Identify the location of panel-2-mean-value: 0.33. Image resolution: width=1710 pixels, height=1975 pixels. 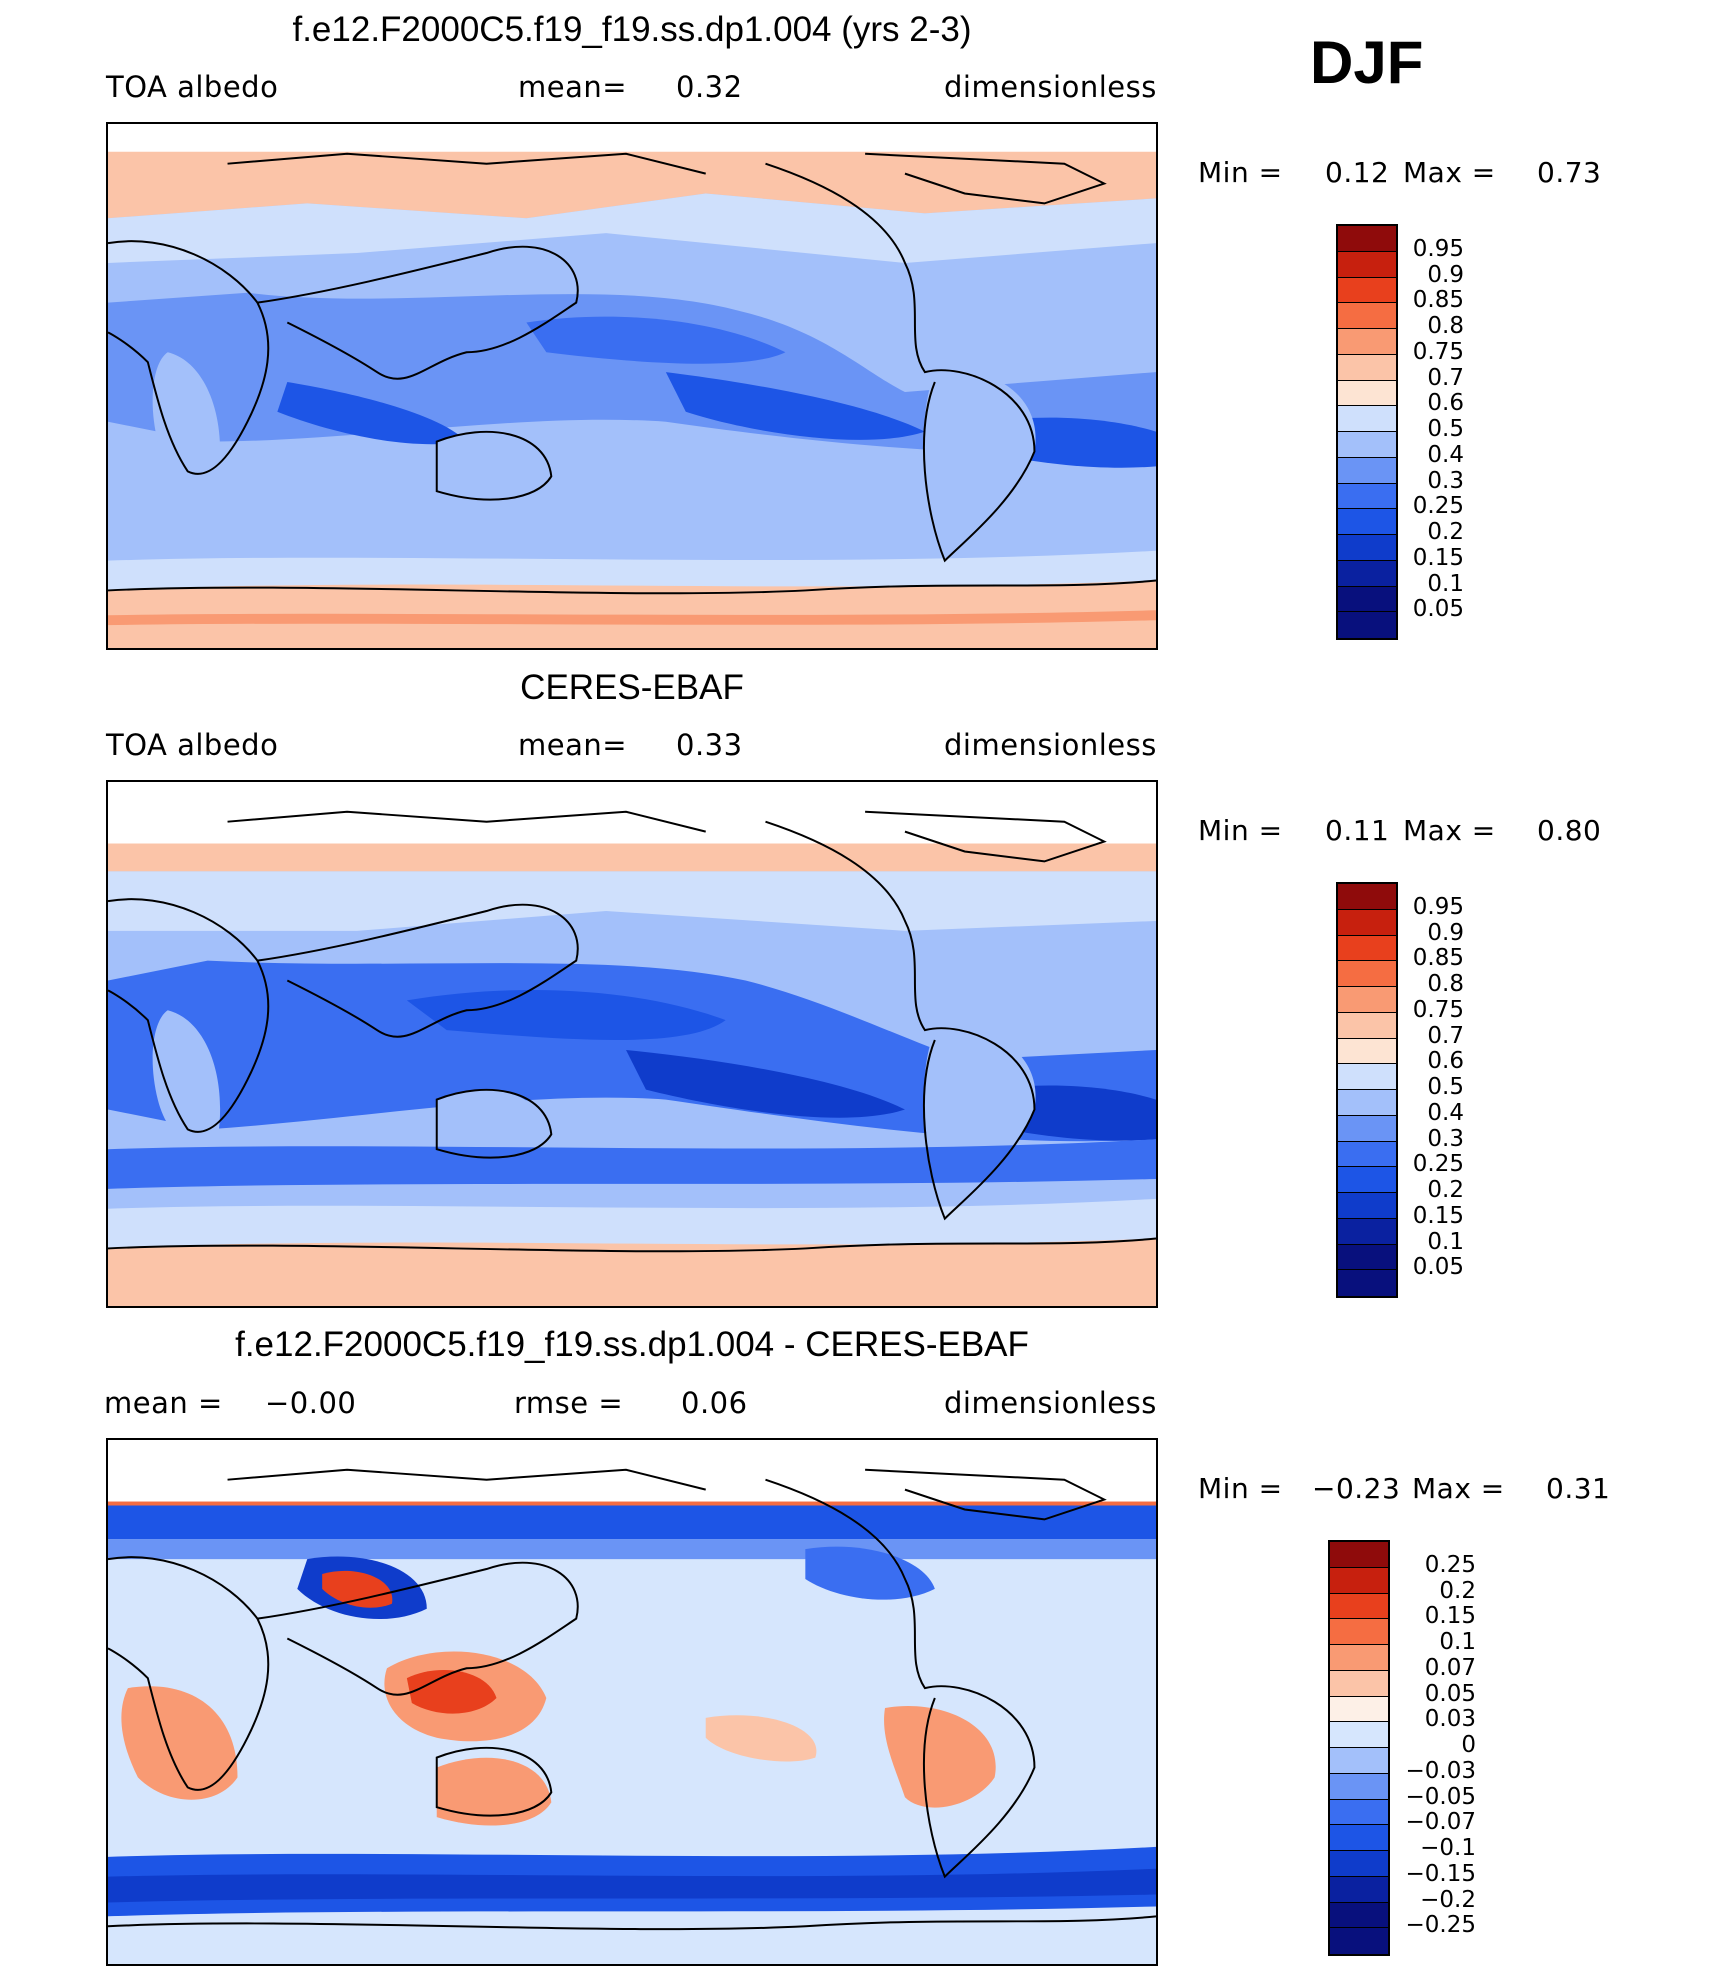
(709, 745).